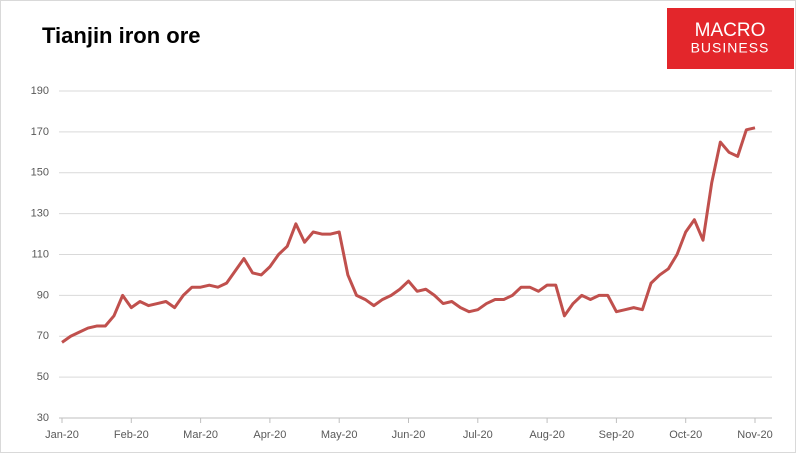 The image size is (796, 453). What do you see at coordinates (43, 336) in the screenshot?
I see `y-tick-label: 70` at bounding box center [43, 336].